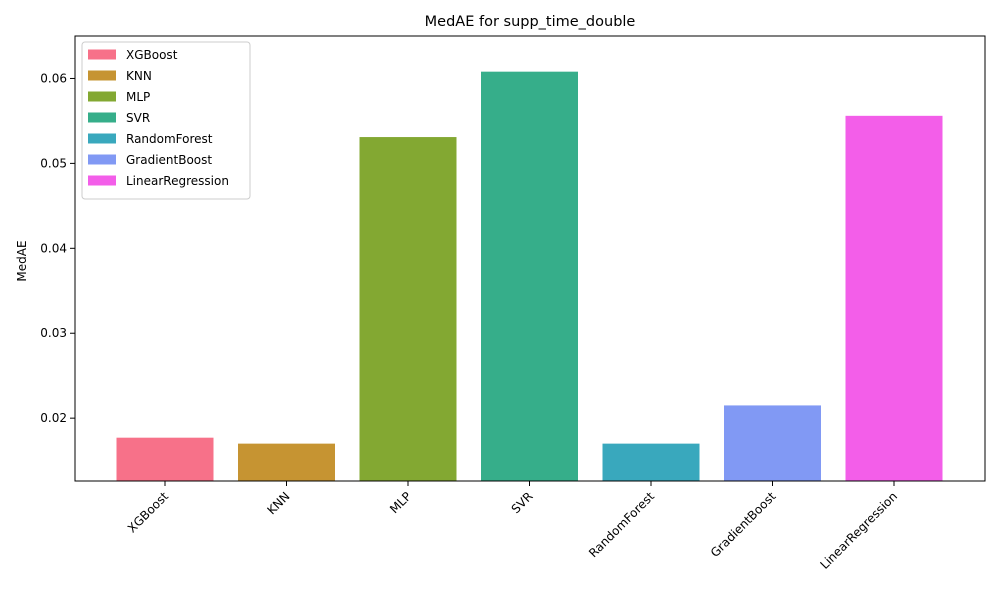 Image resolution: width=1000 pixels, height=604 pixels. Describe the element at coordinates (53, 248) in the screenshot. I see `y-tick-label: 0.04` at that location.